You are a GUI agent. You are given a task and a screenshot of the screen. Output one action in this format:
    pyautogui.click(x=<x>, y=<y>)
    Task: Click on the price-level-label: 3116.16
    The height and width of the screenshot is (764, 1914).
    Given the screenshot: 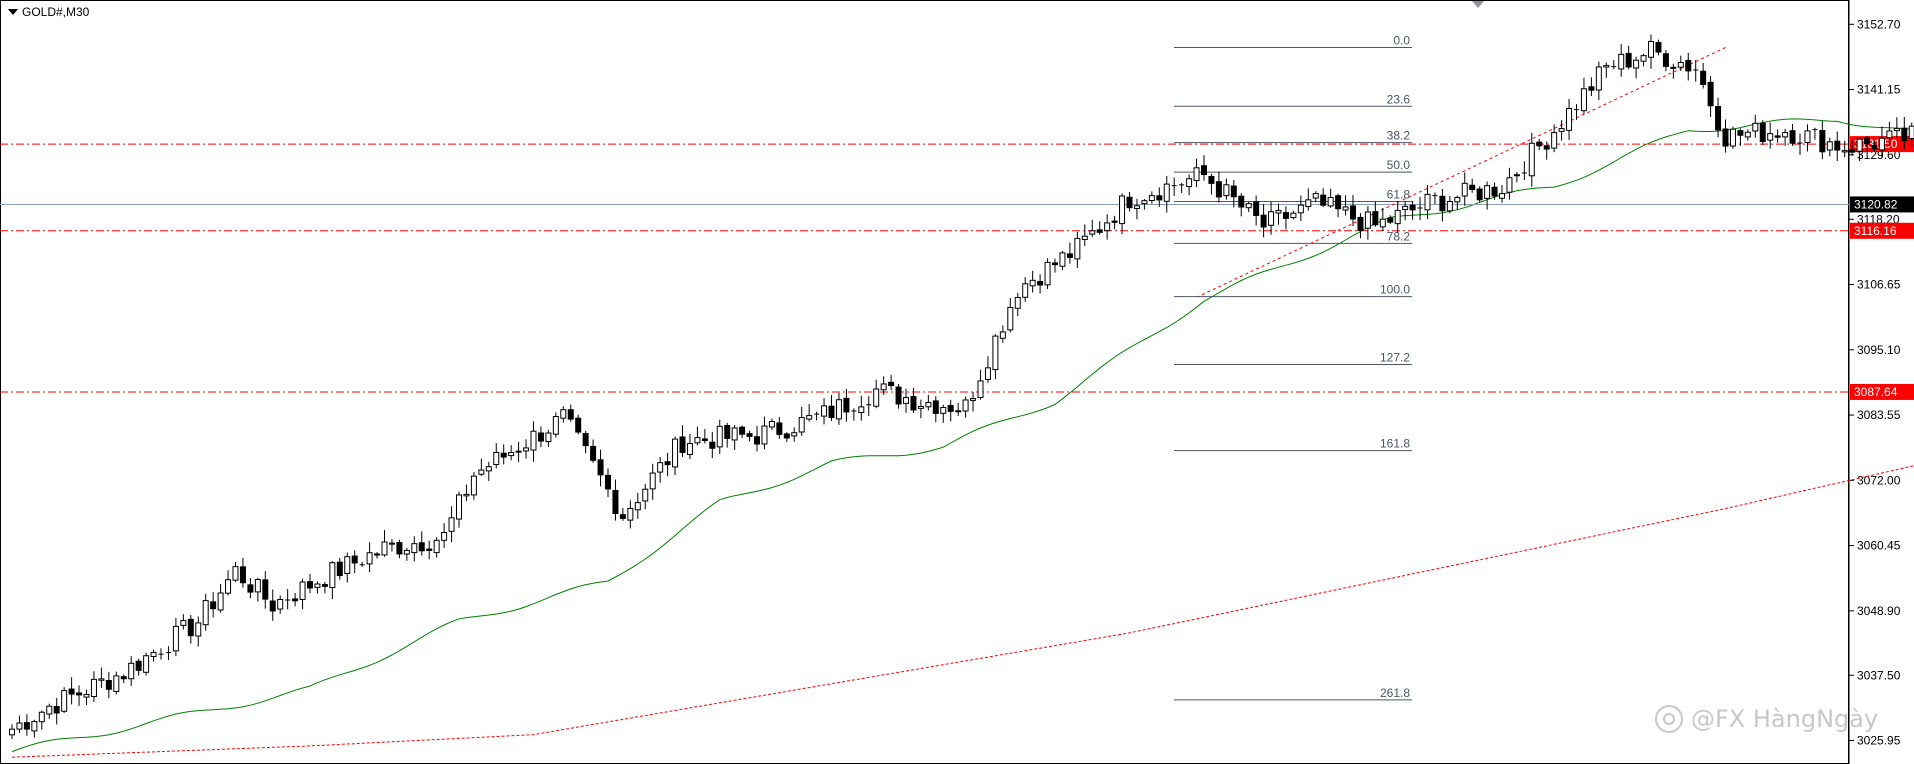 What is the action you would take?
    pyautogui.click(x=1875, y=231)
    